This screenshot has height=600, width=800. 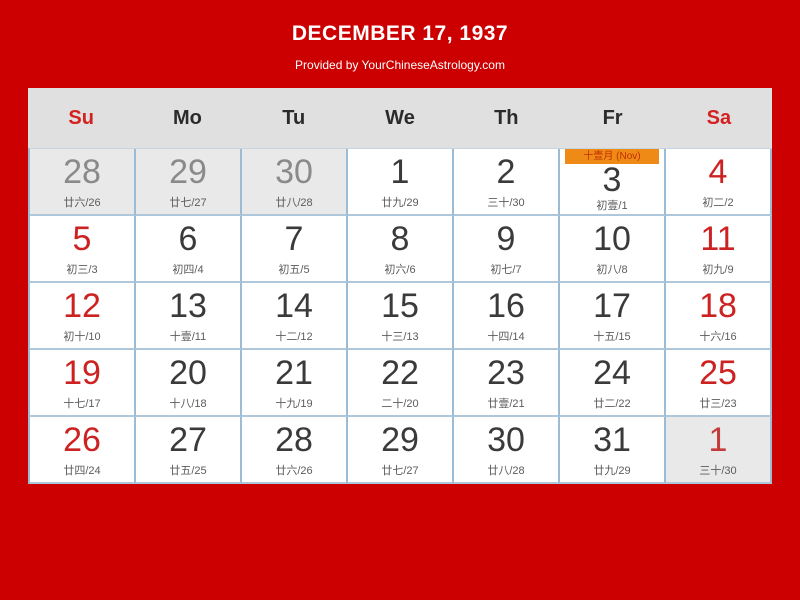 I want to click on calendar-cell: 23 廿壹/21, so click(x=507, y=383).